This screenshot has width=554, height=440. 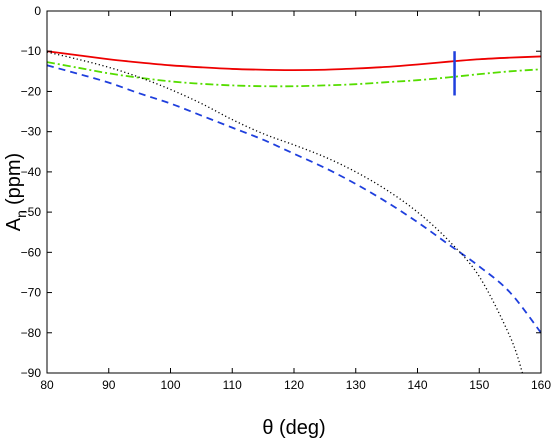 I want to click on x-tick-label: 90, so click(x=109, y=385).